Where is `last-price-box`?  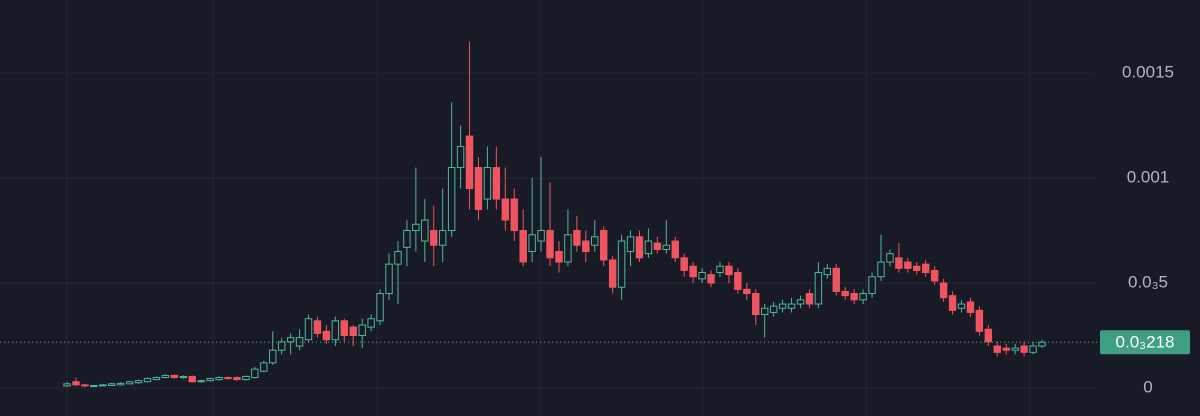 last-price-box is located at coordinates (1145, 342).